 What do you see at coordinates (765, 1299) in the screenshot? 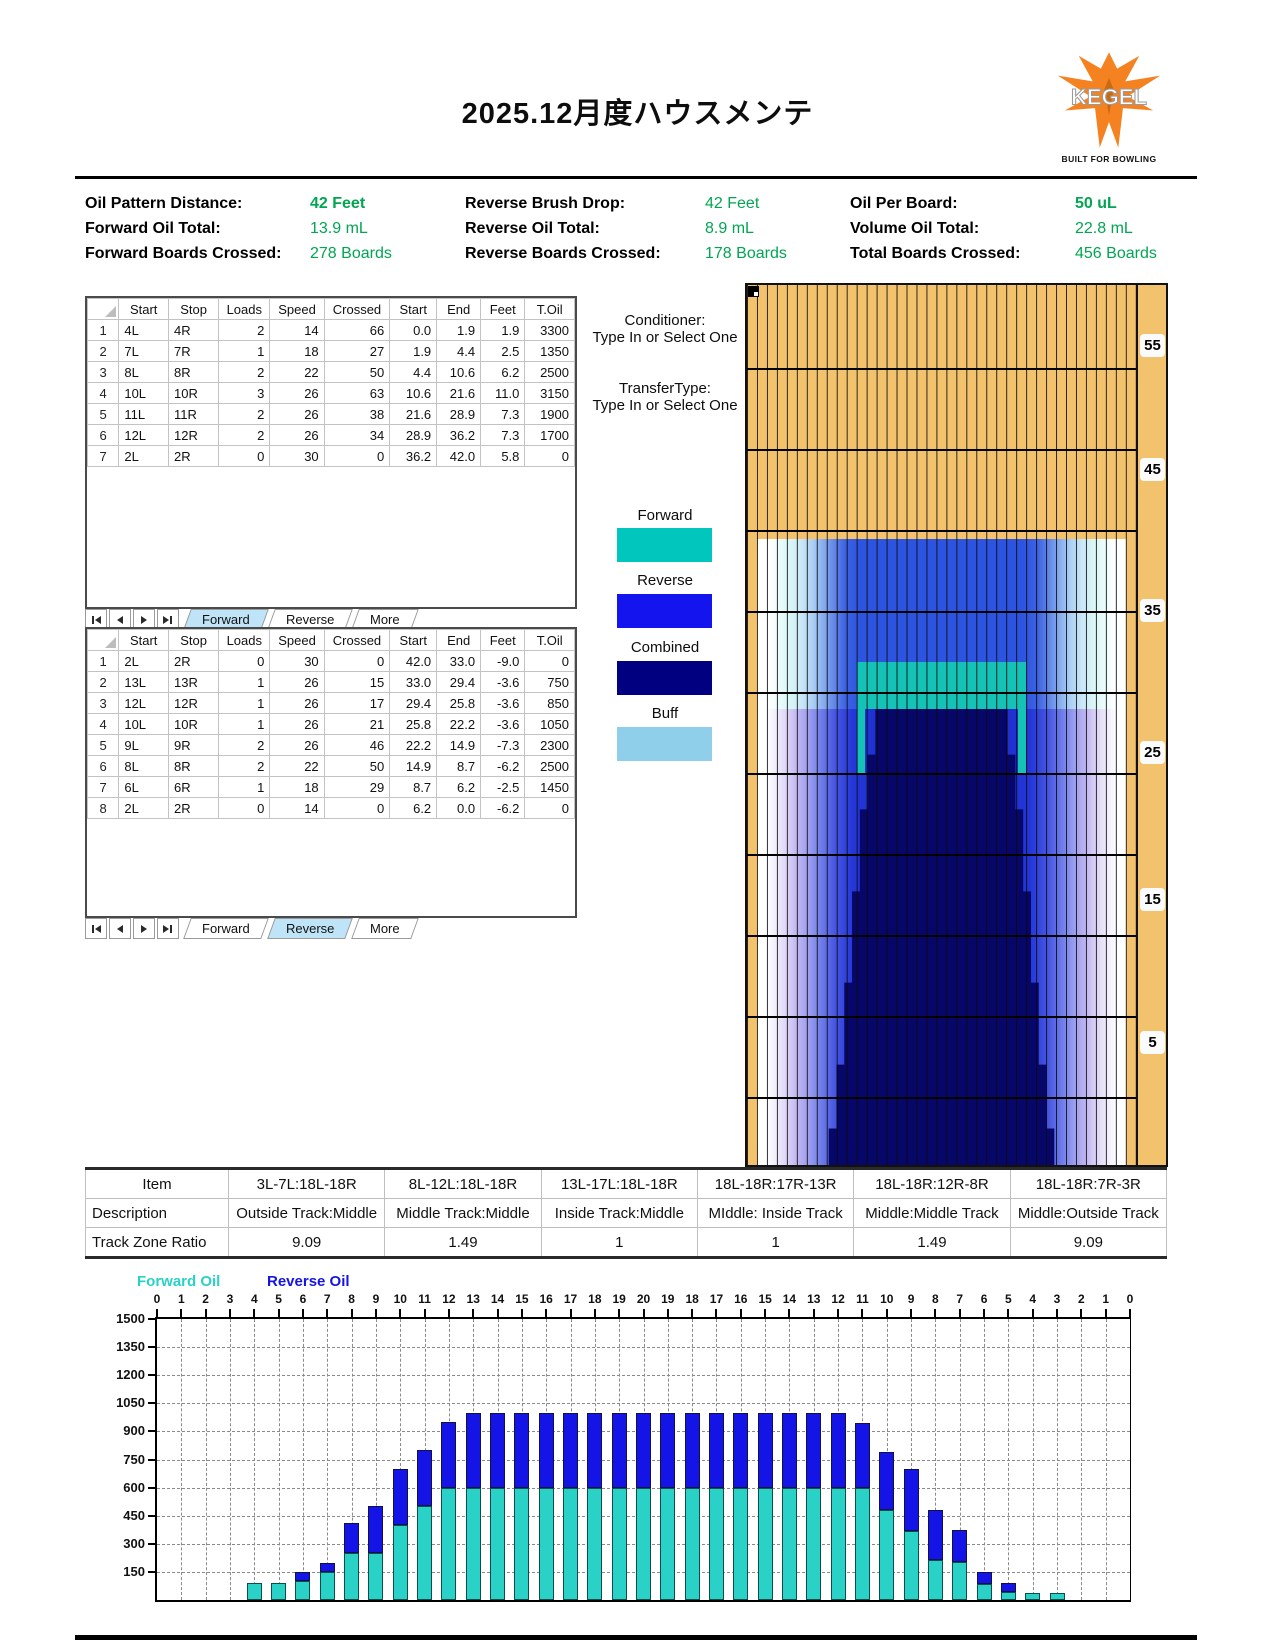
I see `x-axis-label: 15` at bounding box center [765, 1299].